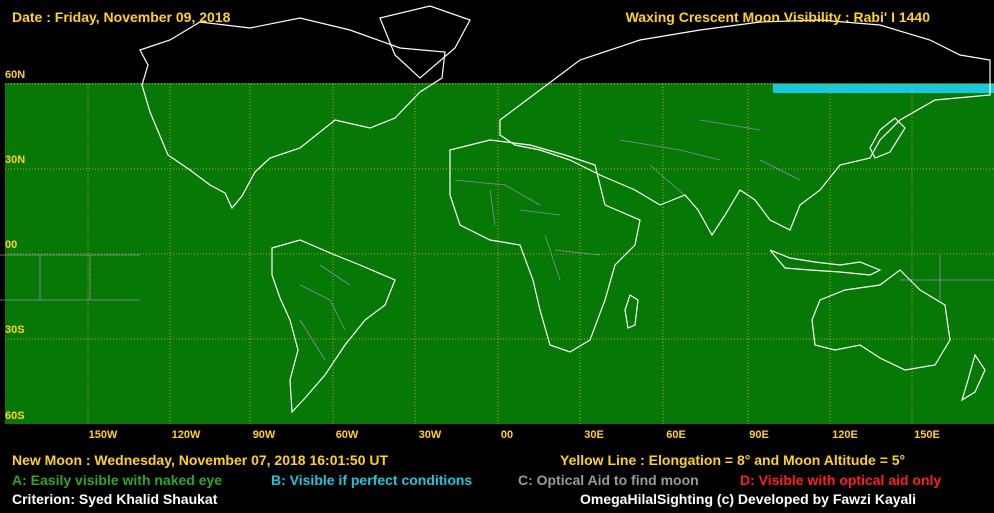 This screenshot has height=513, width=994. I want to click on australia-coast, so click(881, 320).